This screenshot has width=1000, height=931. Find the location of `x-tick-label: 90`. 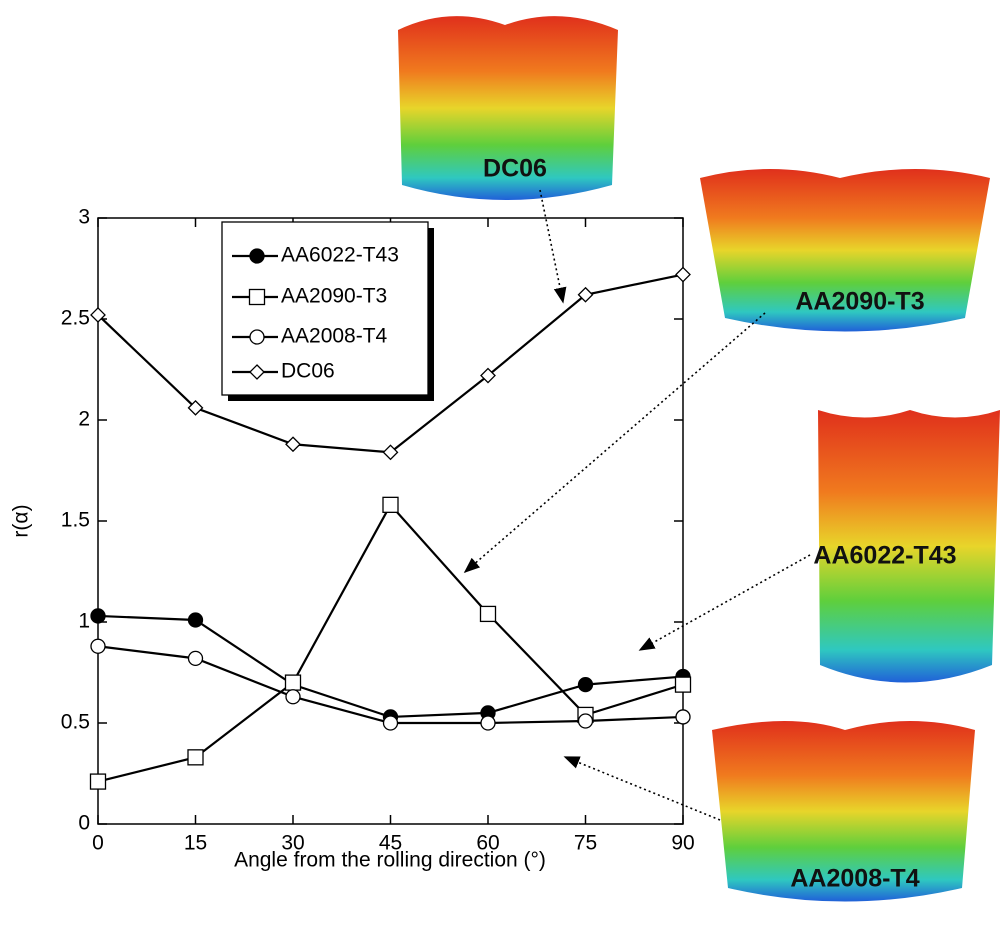

x-tick-label: 90 is located at coordinates (682, 843).